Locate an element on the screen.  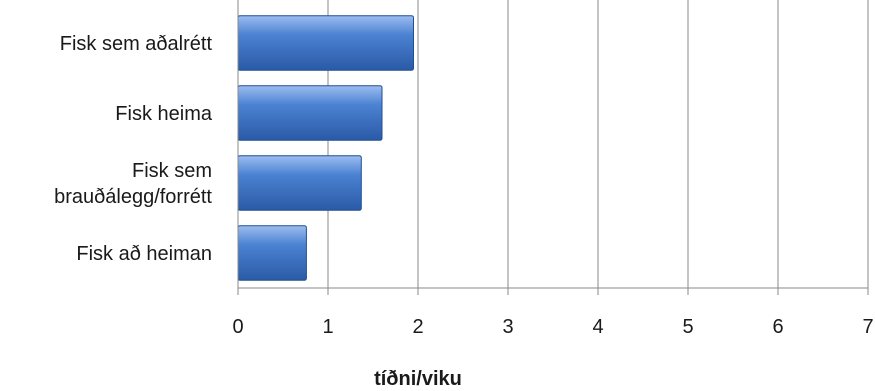
x-axis-title: tíðni/viku is located at coordinates (418, 379).